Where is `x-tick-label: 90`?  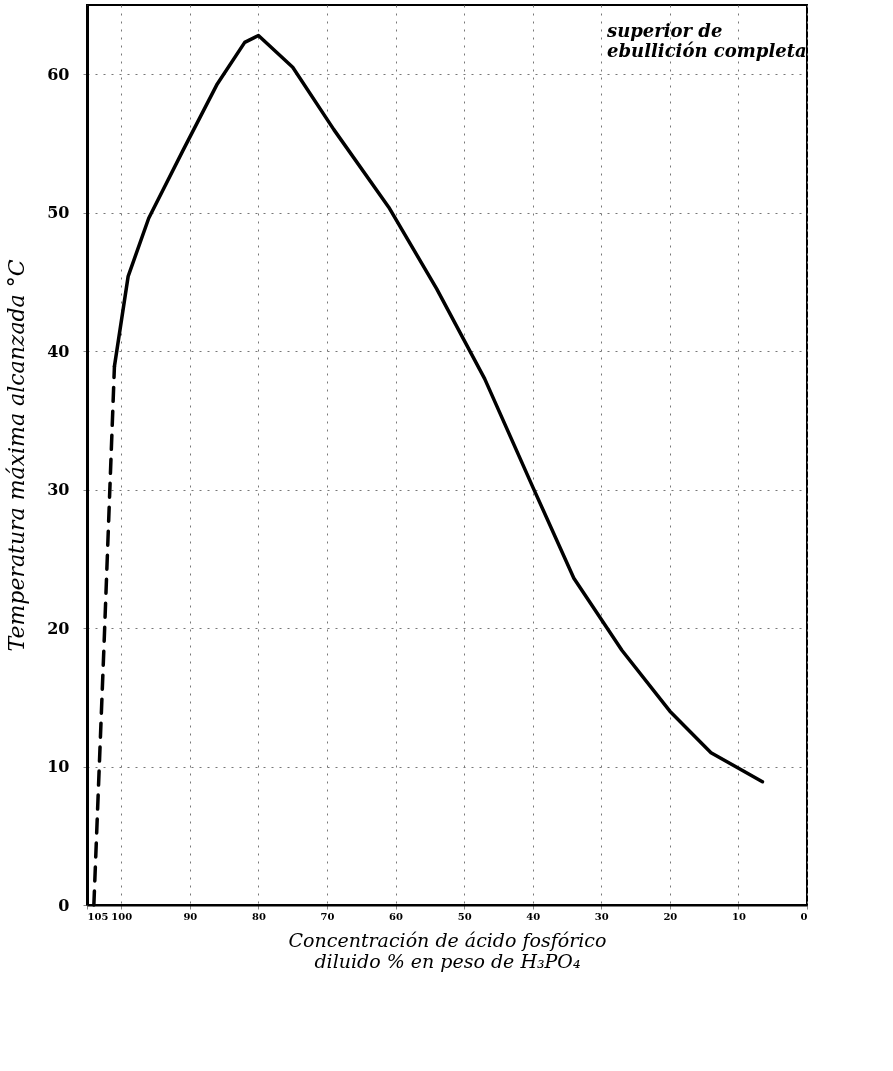 x-tick-label: 90 is located at coordinates (190, 916).